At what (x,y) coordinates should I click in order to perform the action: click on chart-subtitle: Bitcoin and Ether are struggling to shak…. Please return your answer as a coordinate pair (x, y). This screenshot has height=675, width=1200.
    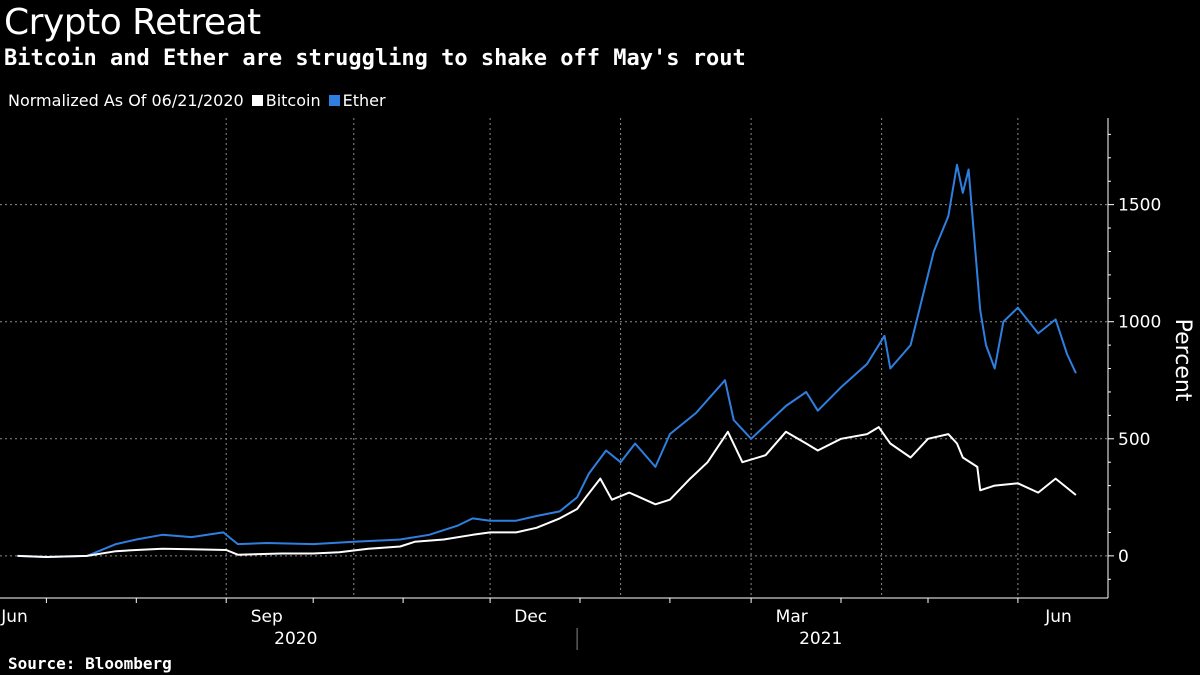
    Looking at the image, I should click on (375, 58).